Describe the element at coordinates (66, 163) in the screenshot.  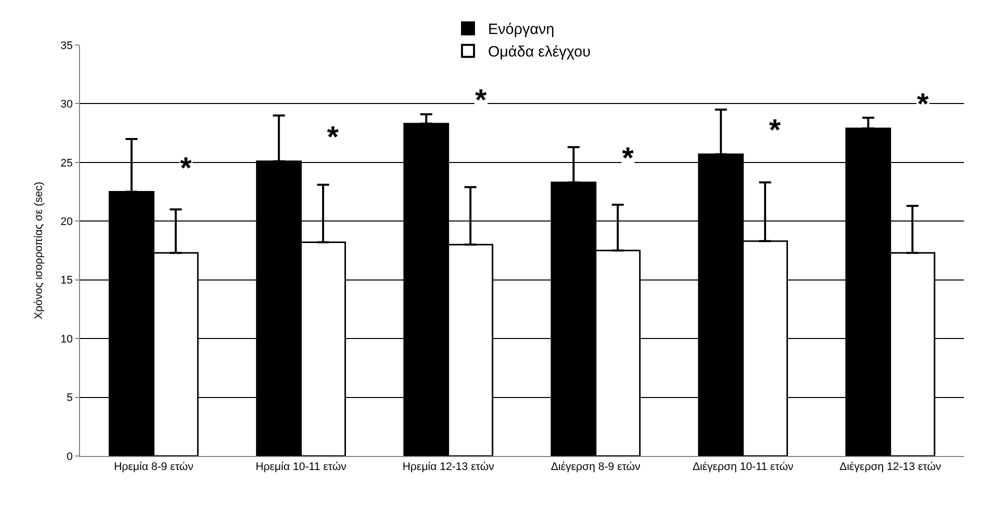
I see `y-tick-label: 25` at that location.